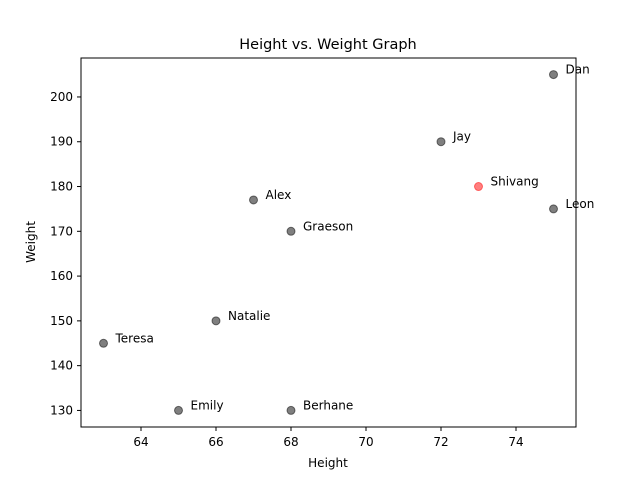  Describe the element at coordinates (134, 338) in the screenshot. I see `data-point-label: Teresa` at that location.